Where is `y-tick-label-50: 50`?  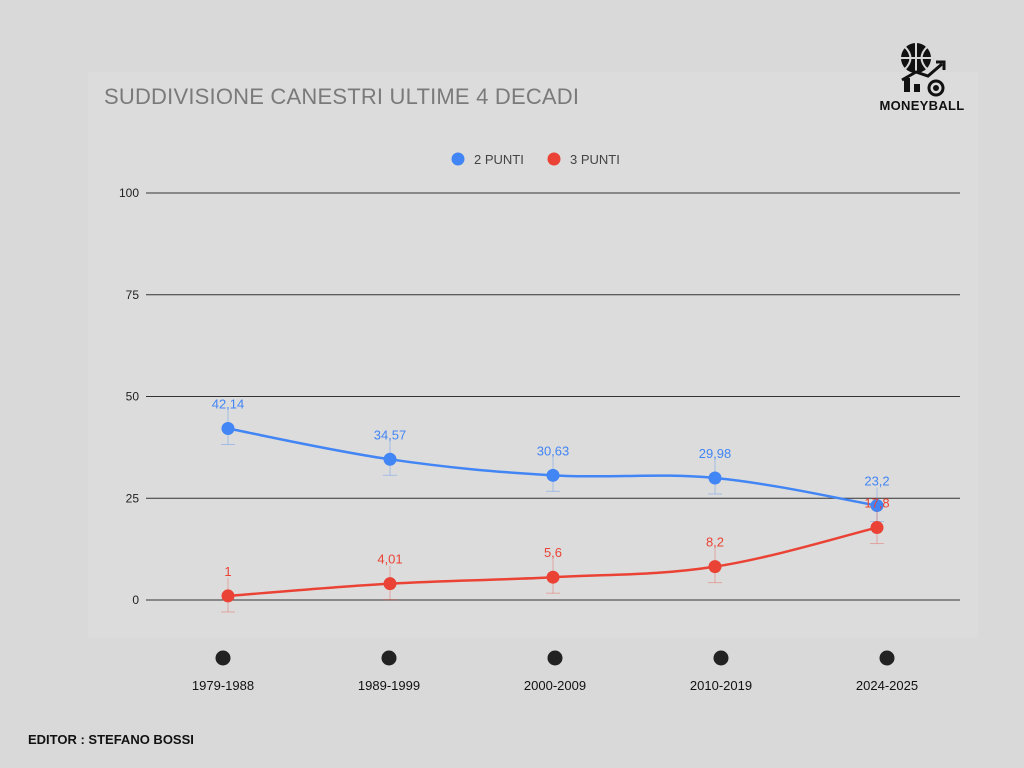 y-tick-label-50: 50 is located at coordinates (133, 397).